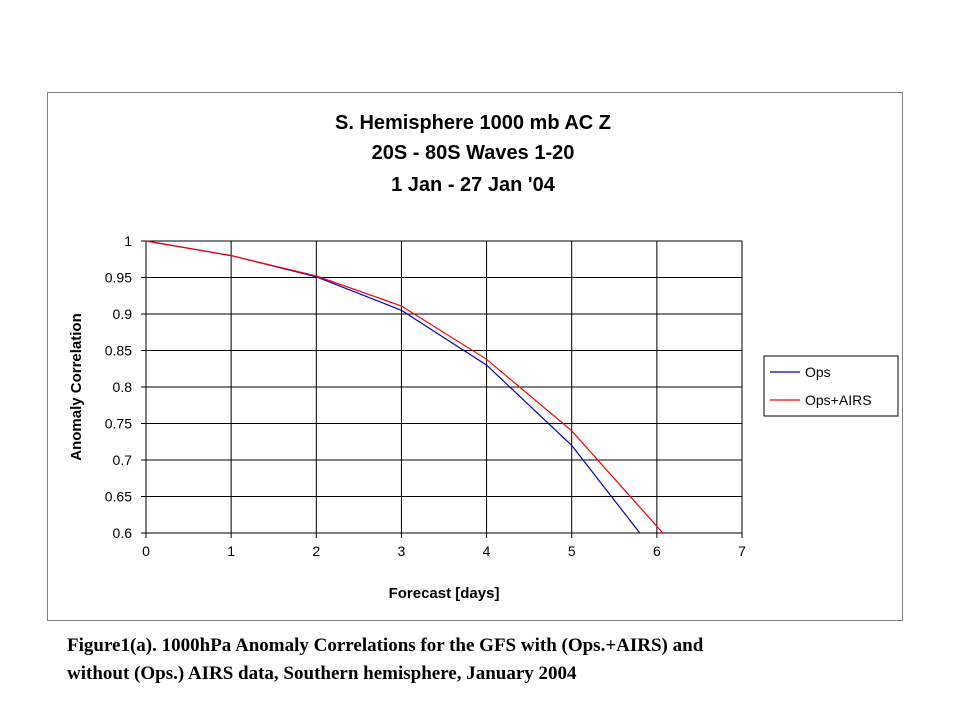  I want to click on y-tick-label: 0.95, so click(118, 278).